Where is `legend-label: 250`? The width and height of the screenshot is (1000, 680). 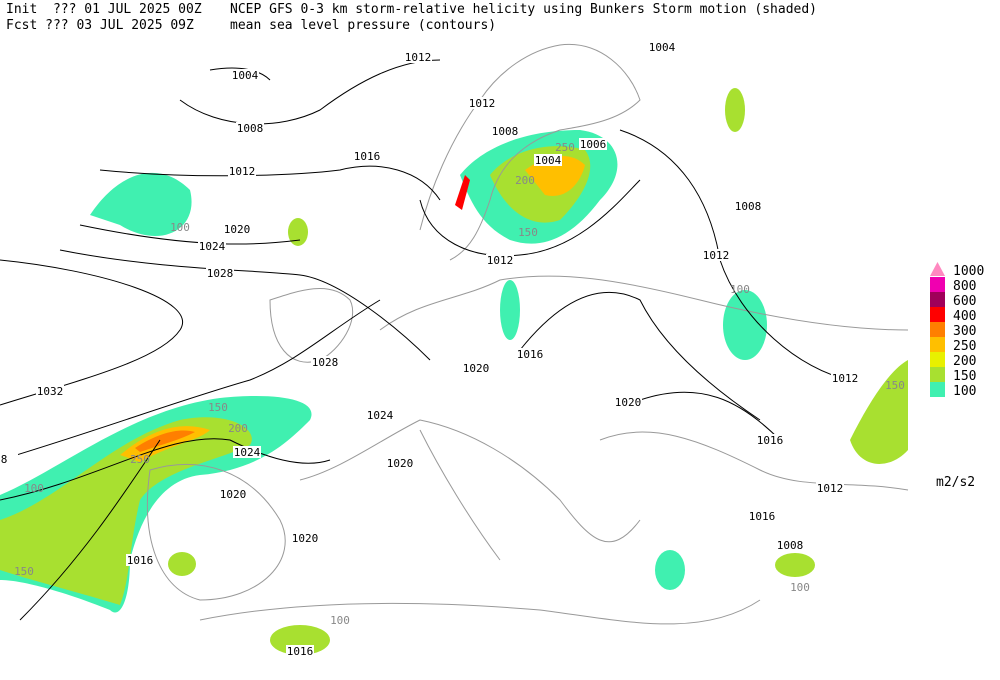
legend-label: 250 is located at coordinates (964, 346).